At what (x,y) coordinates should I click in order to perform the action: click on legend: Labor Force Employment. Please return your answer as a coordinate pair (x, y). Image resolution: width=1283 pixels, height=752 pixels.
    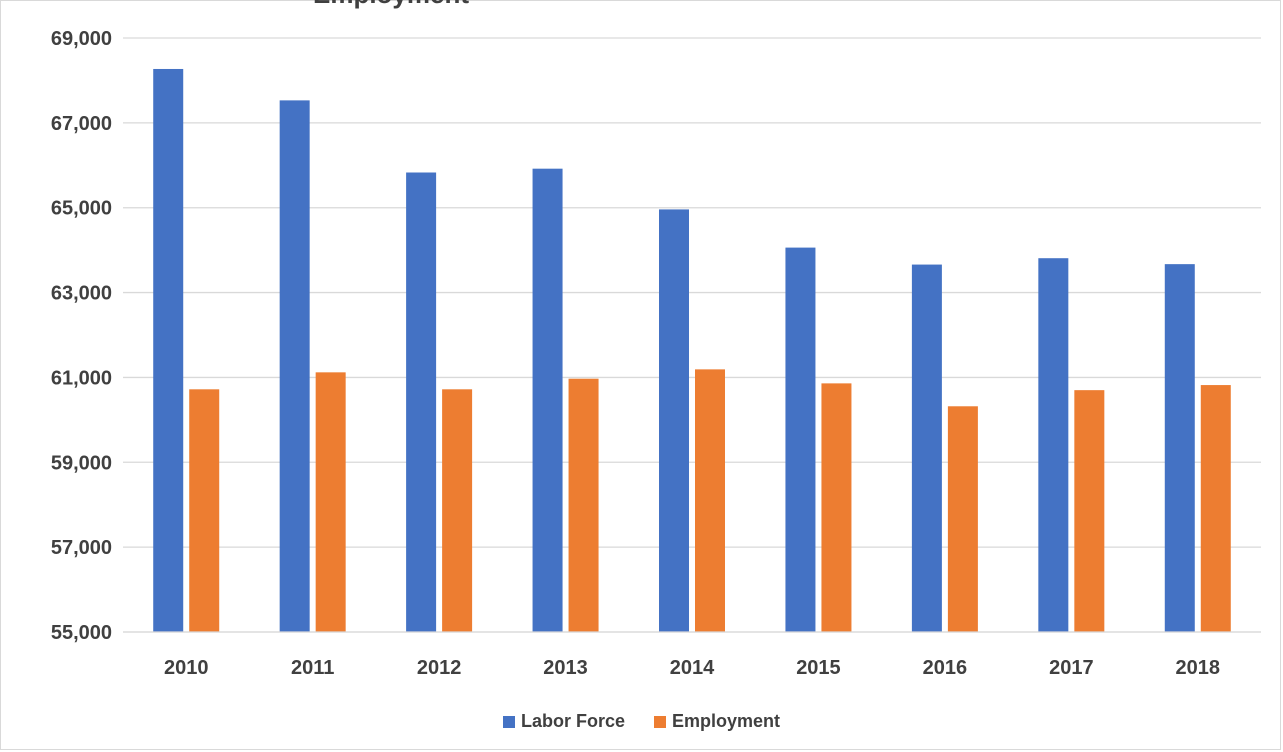
    Looking at the image, I should click on (641, 722).